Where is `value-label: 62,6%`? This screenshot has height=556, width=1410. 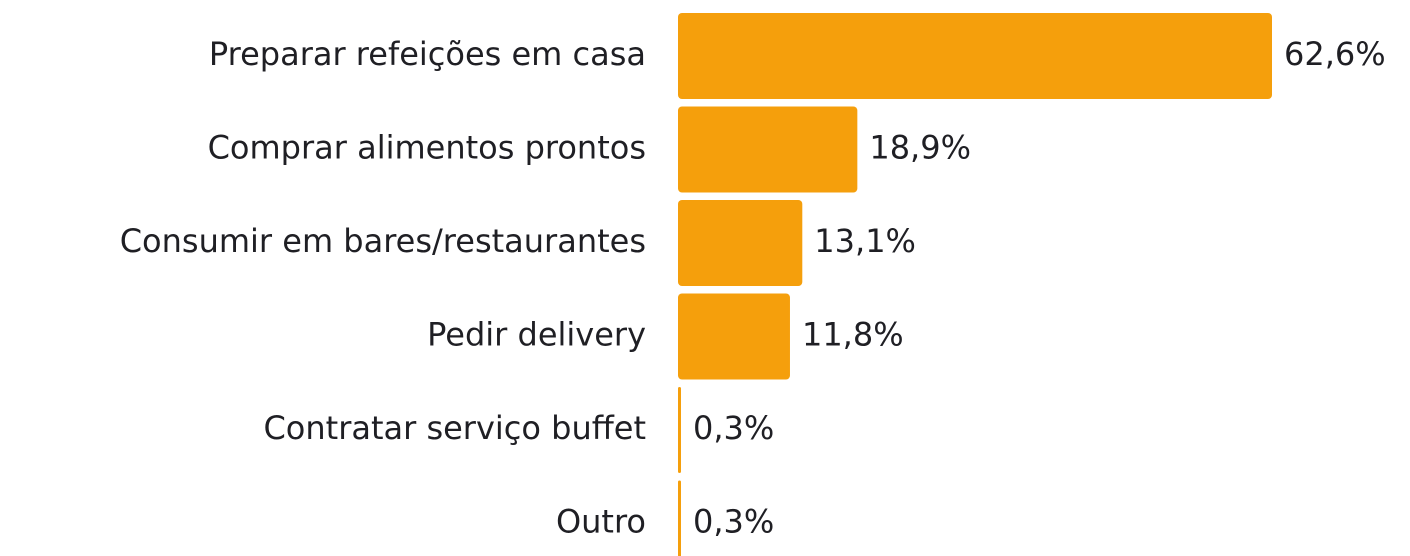
value-label: 62,6% is located at coordinates (1335, 54).